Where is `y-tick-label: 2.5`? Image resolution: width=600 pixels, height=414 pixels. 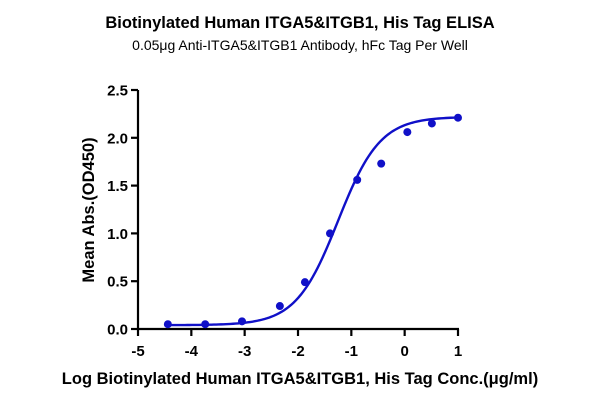 y-tick-label: 2.5 is located at coordinates (117, 91).